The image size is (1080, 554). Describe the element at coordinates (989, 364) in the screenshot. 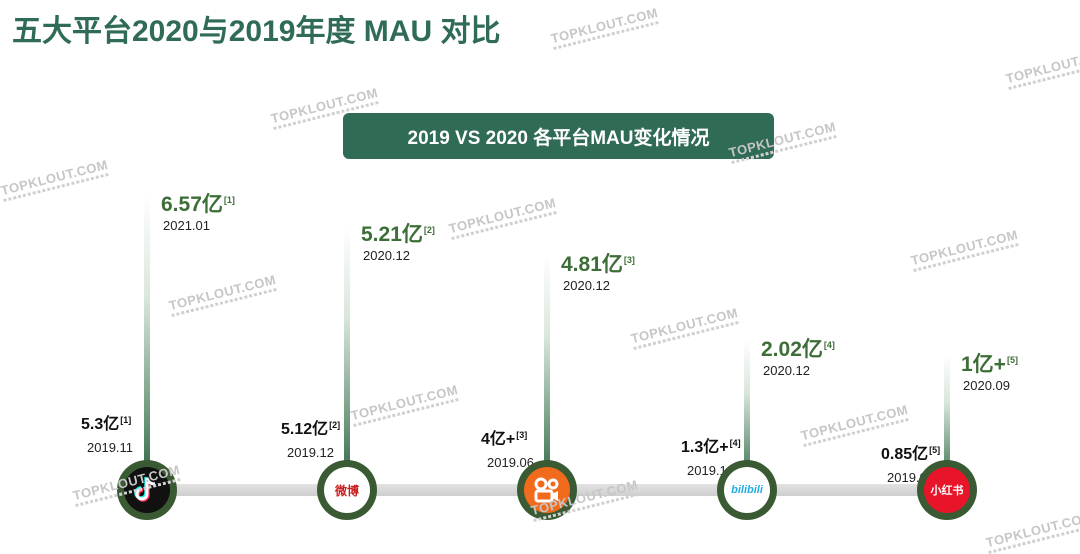

I see `mau-2020-value: 1亿+[5]` at that location.